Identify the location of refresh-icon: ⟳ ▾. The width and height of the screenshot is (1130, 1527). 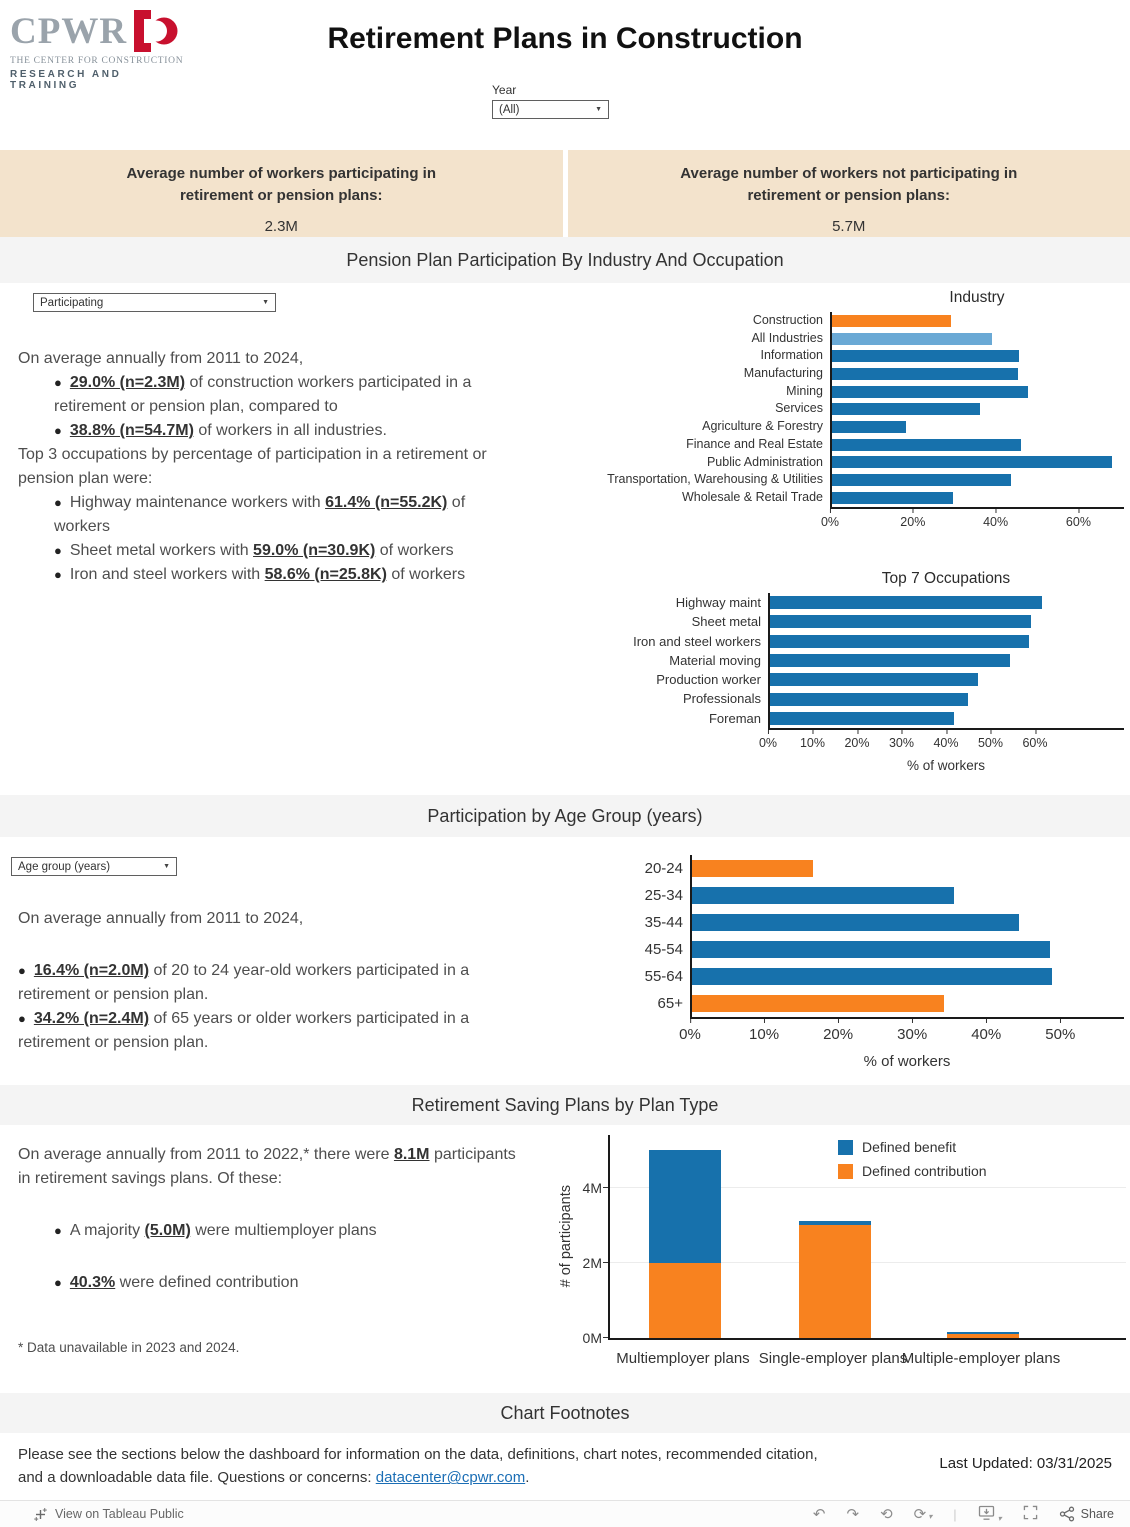
(923, 1514).